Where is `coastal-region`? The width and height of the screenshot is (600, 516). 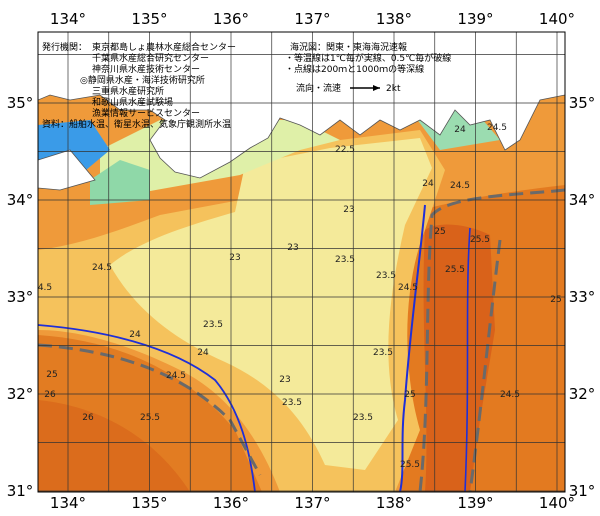
coastal-region is located at coordinates (120, 182).